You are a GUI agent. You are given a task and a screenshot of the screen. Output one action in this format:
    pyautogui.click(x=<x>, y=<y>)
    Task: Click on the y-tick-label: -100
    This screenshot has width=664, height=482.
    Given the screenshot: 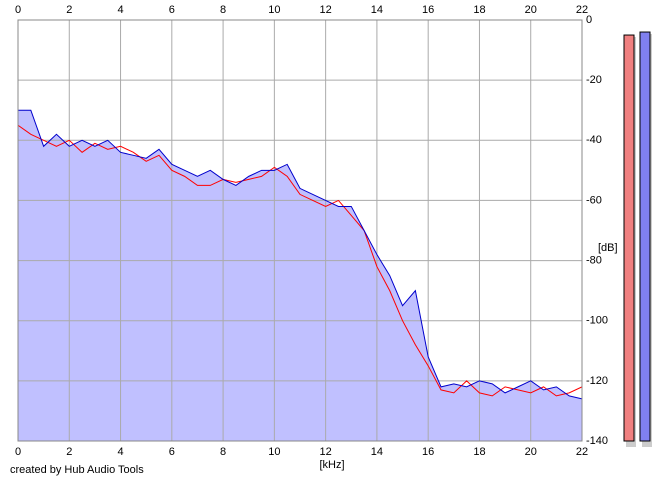 What is the action you would take?
    pyautogui.click(x=597, y=321)
    